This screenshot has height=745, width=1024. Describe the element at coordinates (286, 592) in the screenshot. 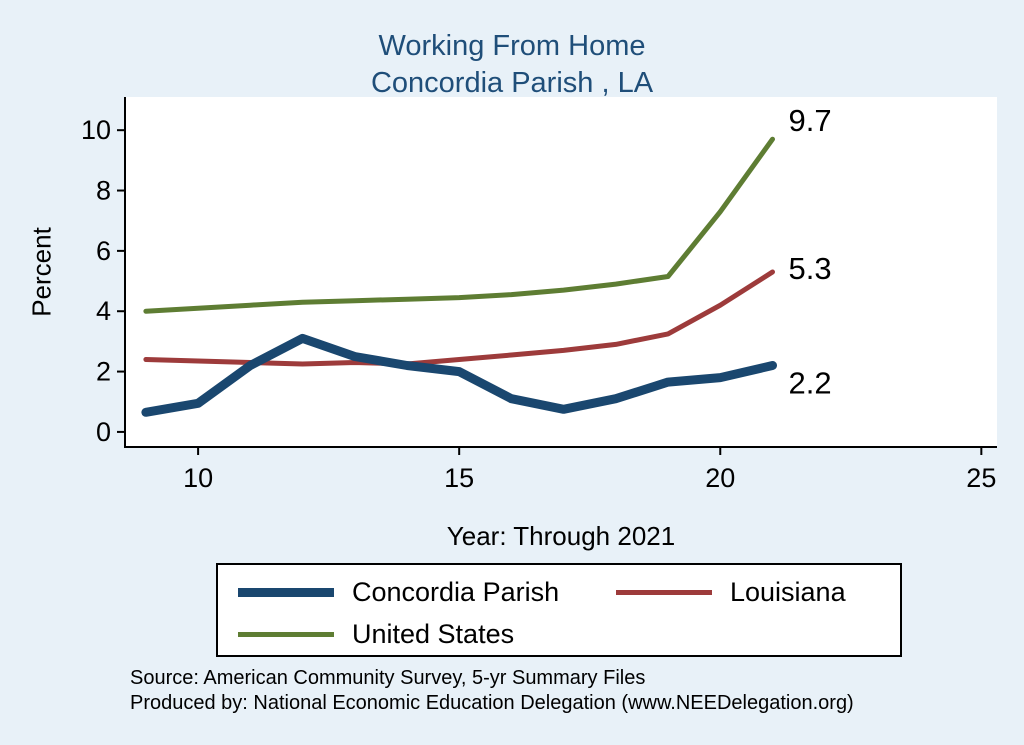

I see `legend-swatch-concordia-parish` at that location.